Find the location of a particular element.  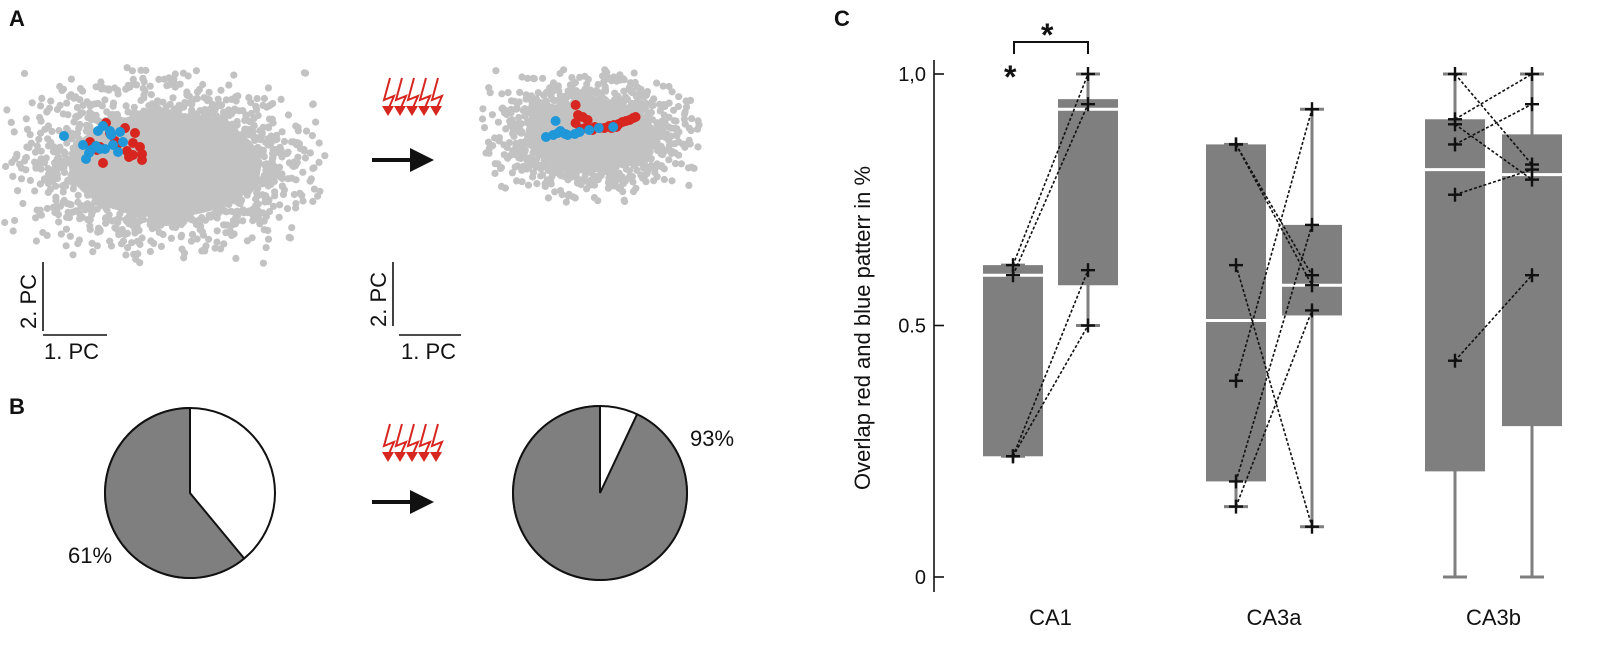

pie-slice-overlap is located at coordinates (600, 492).